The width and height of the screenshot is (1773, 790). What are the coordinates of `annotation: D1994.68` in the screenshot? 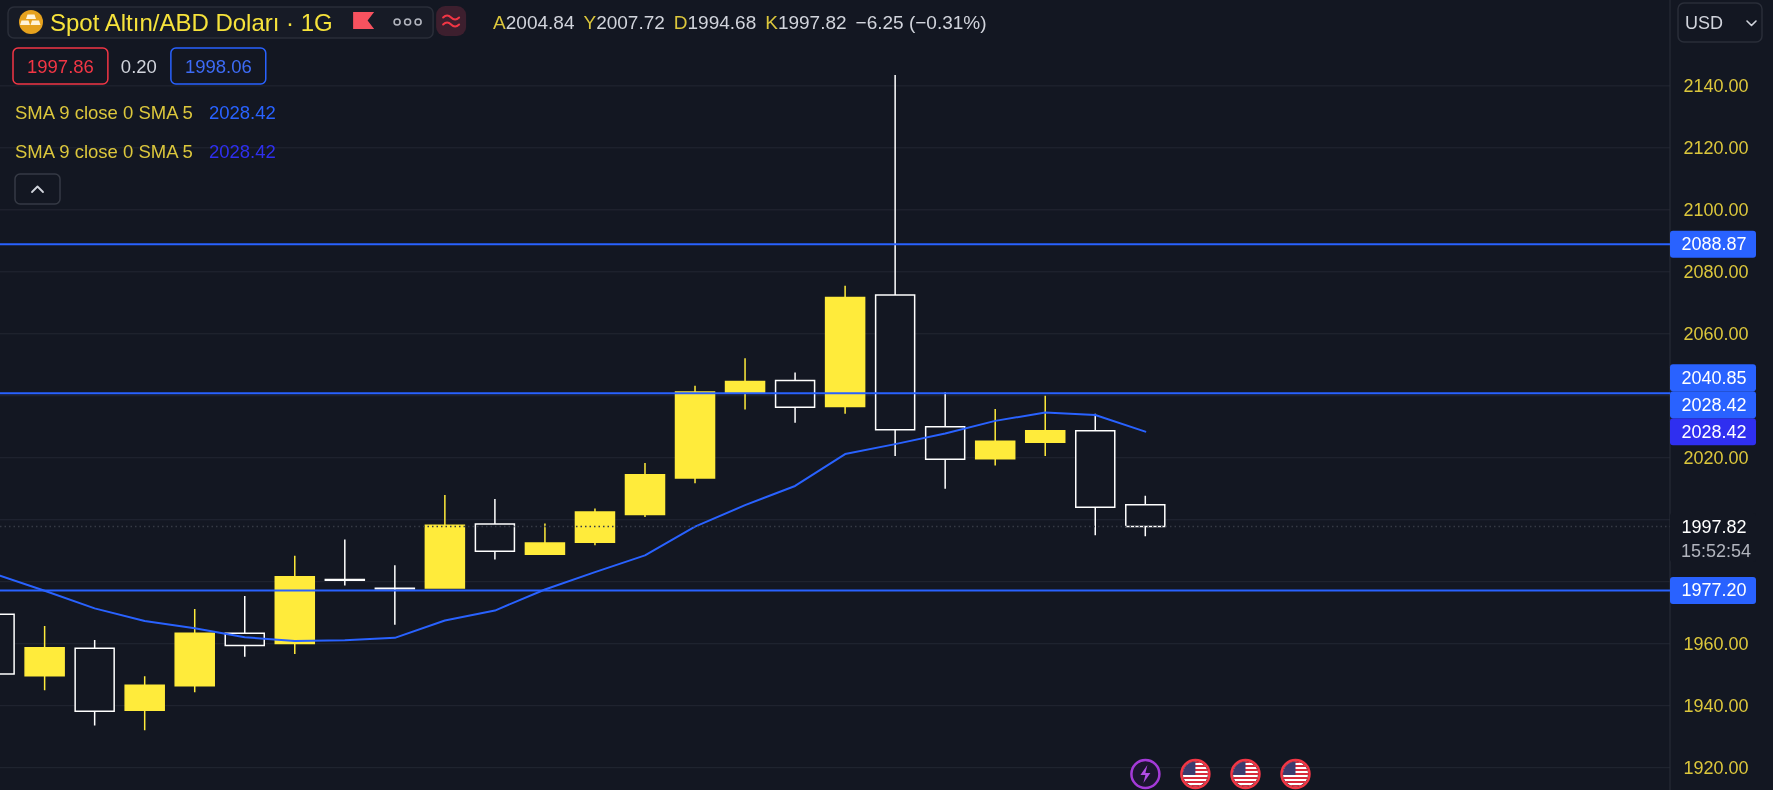 It's located at (715, 22).